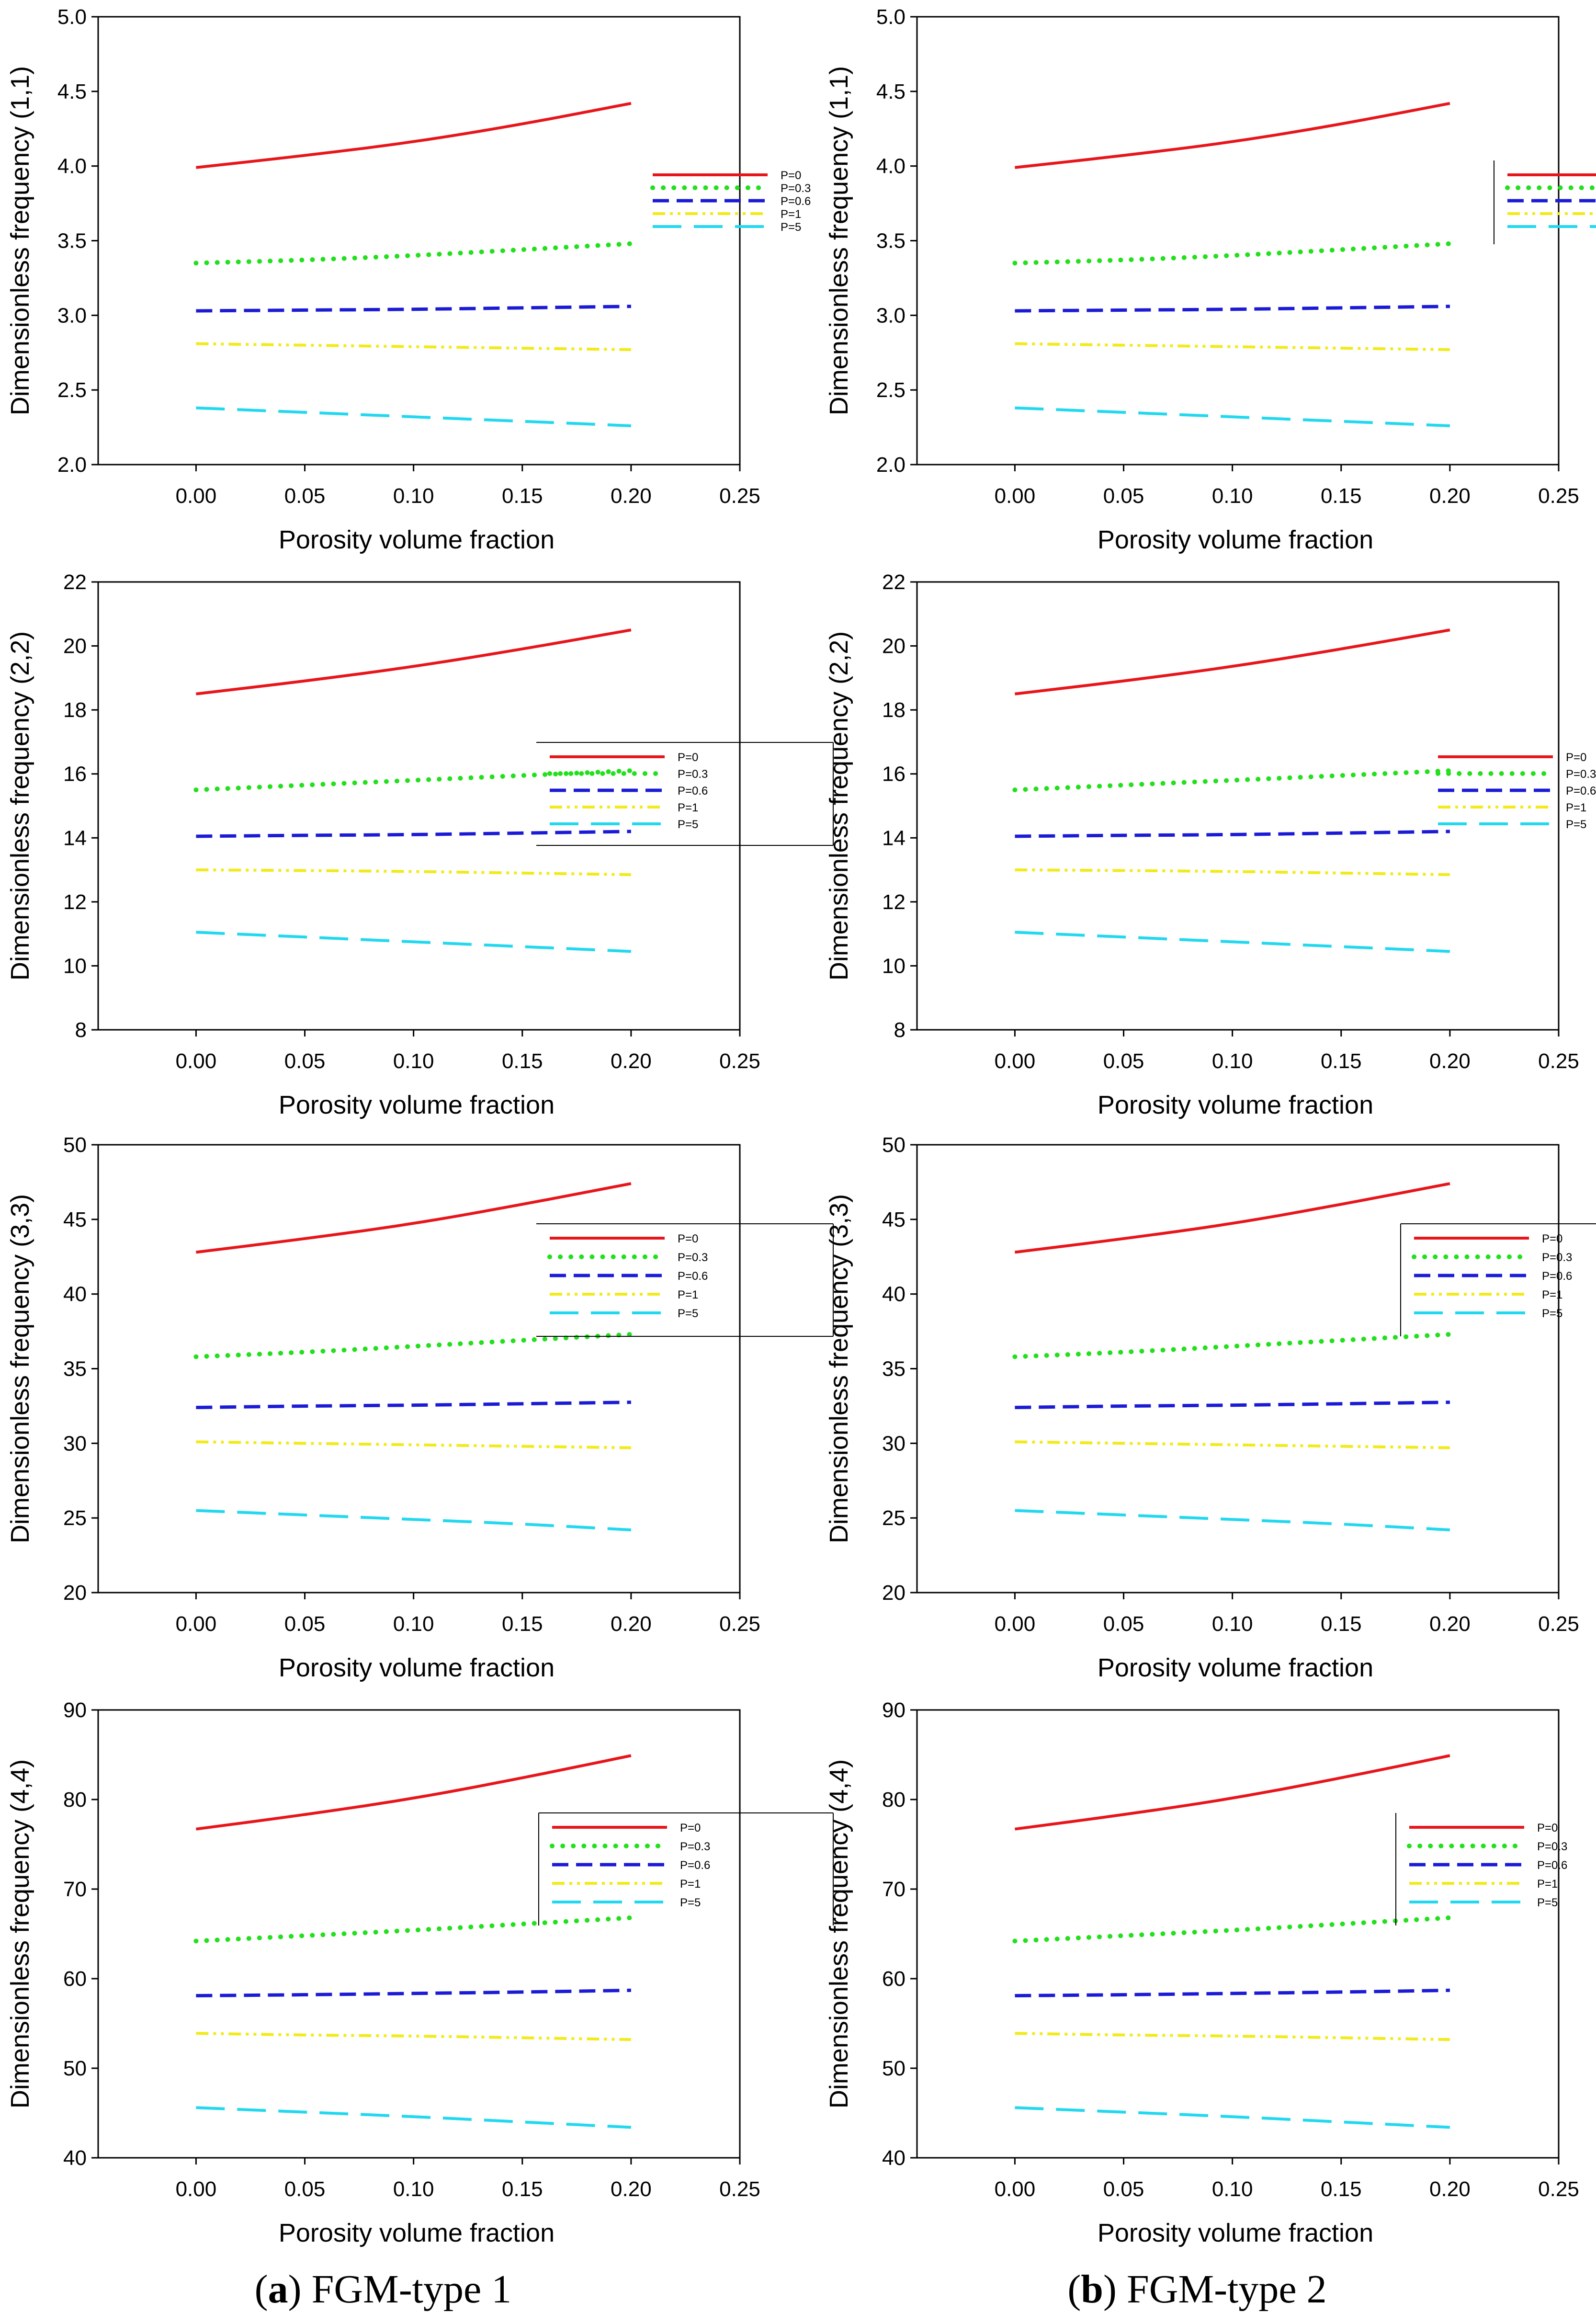 This screenshot has height=2324, width=1596. I want to click on y-tick-label: 22, so click(75, 582).